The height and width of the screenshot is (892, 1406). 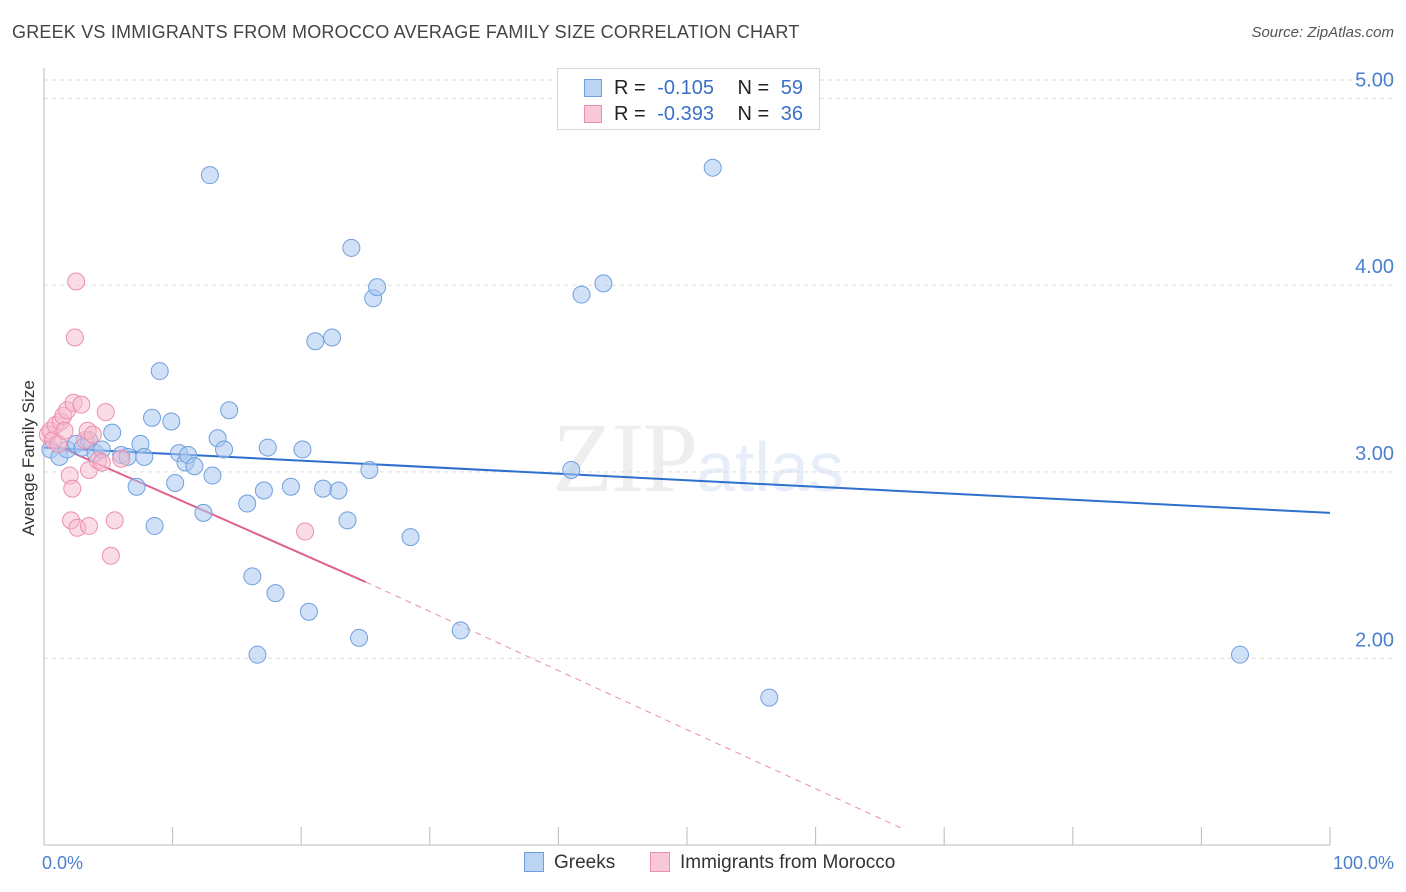 What do you see at coordinates (770, 467) in the screenshot?
I see `watermark-atlas: atlas` at bounding box center [770, 467].